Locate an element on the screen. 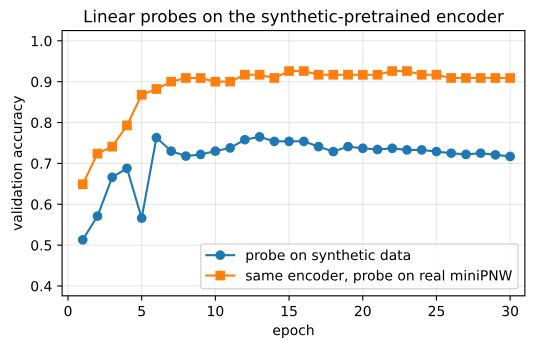 This screenshot has height=340, width=540. x-tick-label: 30 is located at coordinates (510, 311).